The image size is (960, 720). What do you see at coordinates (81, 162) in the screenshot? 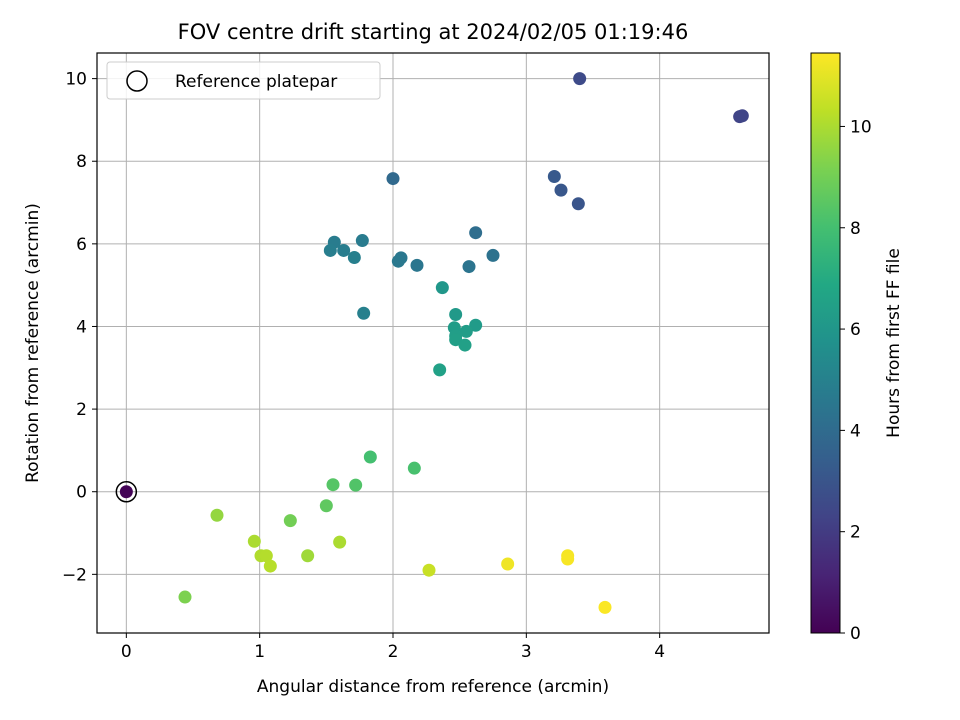
I see `y-tick-label: 8` at bounding box center [81, 162].